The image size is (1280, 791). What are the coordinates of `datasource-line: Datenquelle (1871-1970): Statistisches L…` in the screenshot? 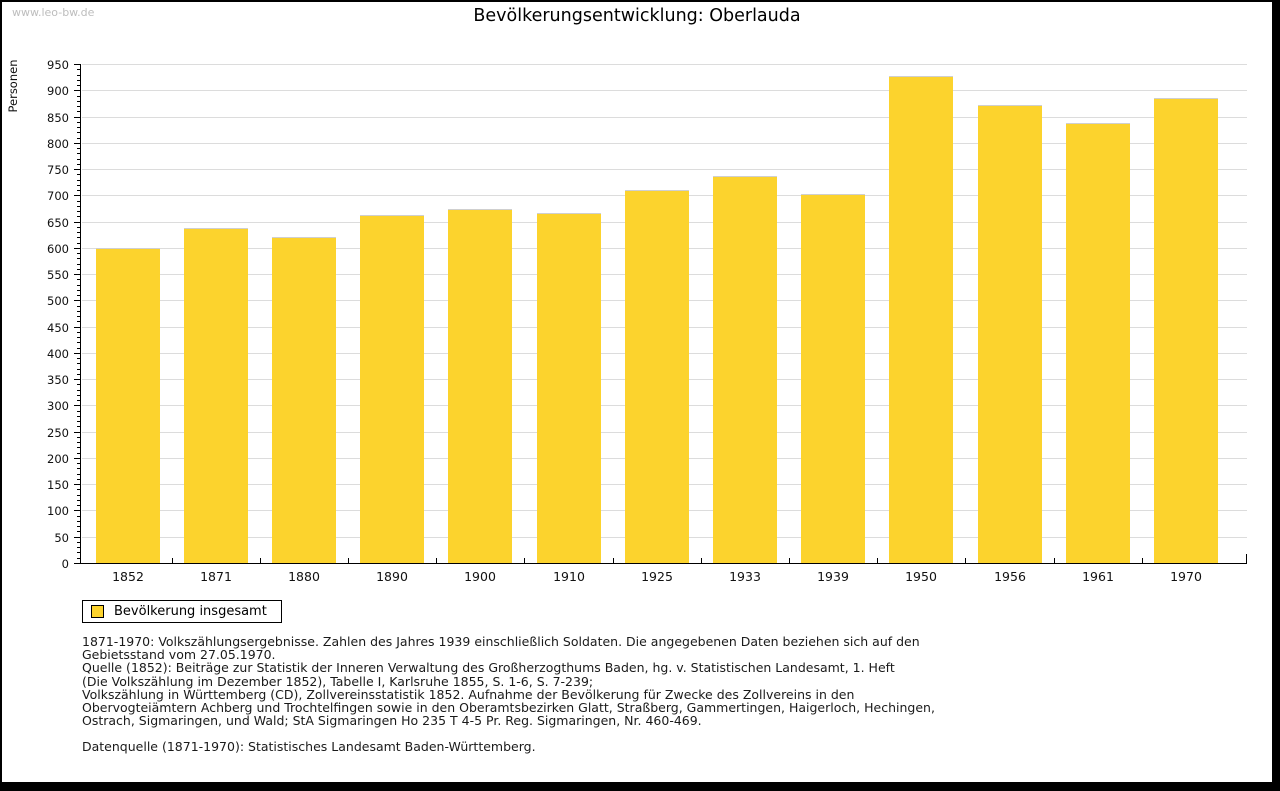 It's located at (309, 747).